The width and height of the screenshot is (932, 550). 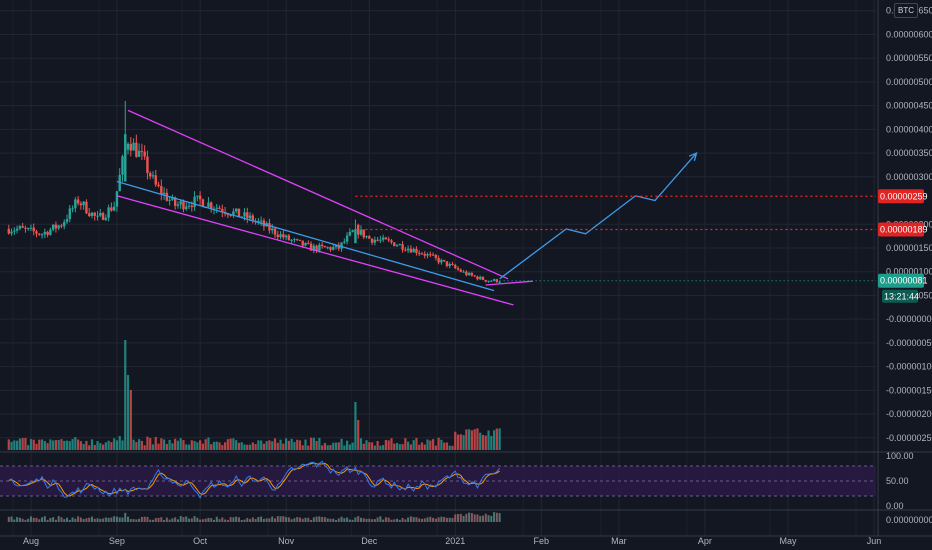 What do you see at coordinates (909, 177) in the screenshot?
I see `price-tick-label: 0.00000300` at bounding box center [909, 177].